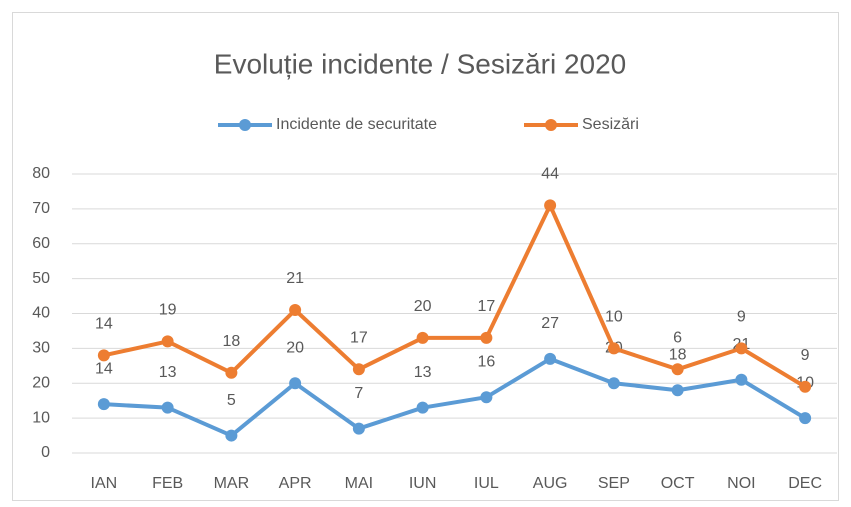  Describe the element at coordinates (677, 338) in the screenshot. I see `data-label: 6` at that location.